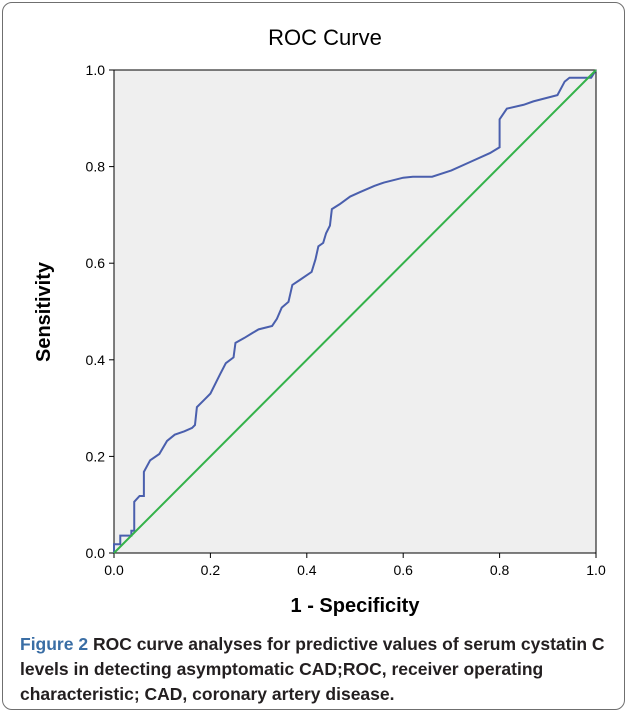 The image size is (629, 714). What do you see at coordinates (96, 311) in the screenshot?
I see `y-axis-tick-labels: 0.0 0.2 0.4 0.6 0.8 1.0` at bounding box center [96, 311].